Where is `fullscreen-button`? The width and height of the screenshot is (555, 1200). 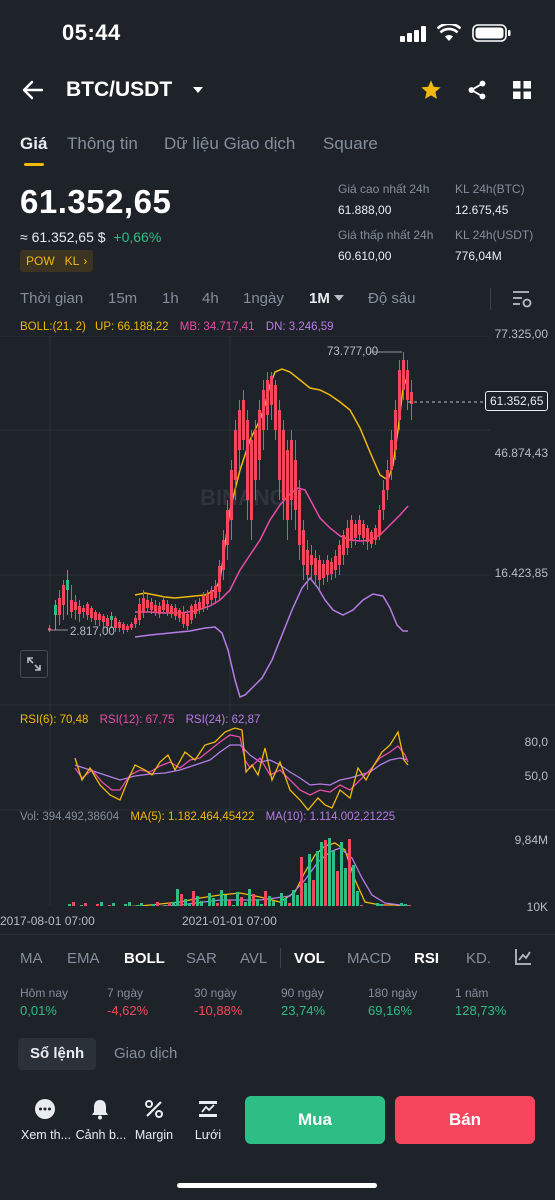 fullscreen-button is located at coordinates (34, 664).